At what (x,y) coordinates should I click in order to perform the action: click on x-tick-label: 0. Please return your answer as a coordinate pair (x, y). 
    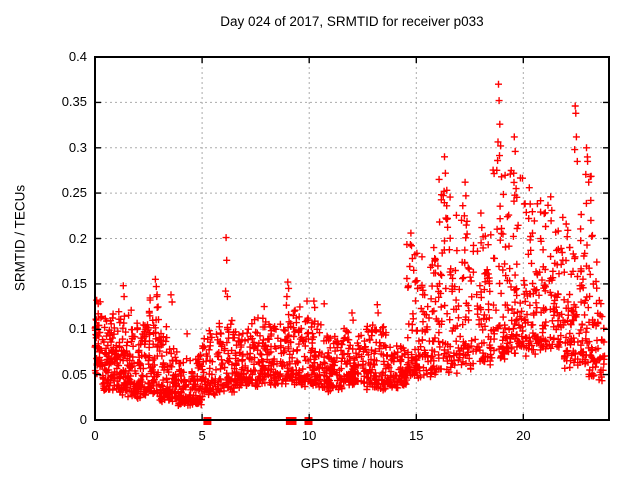
    Looking at the image, I should click on (95, 435).